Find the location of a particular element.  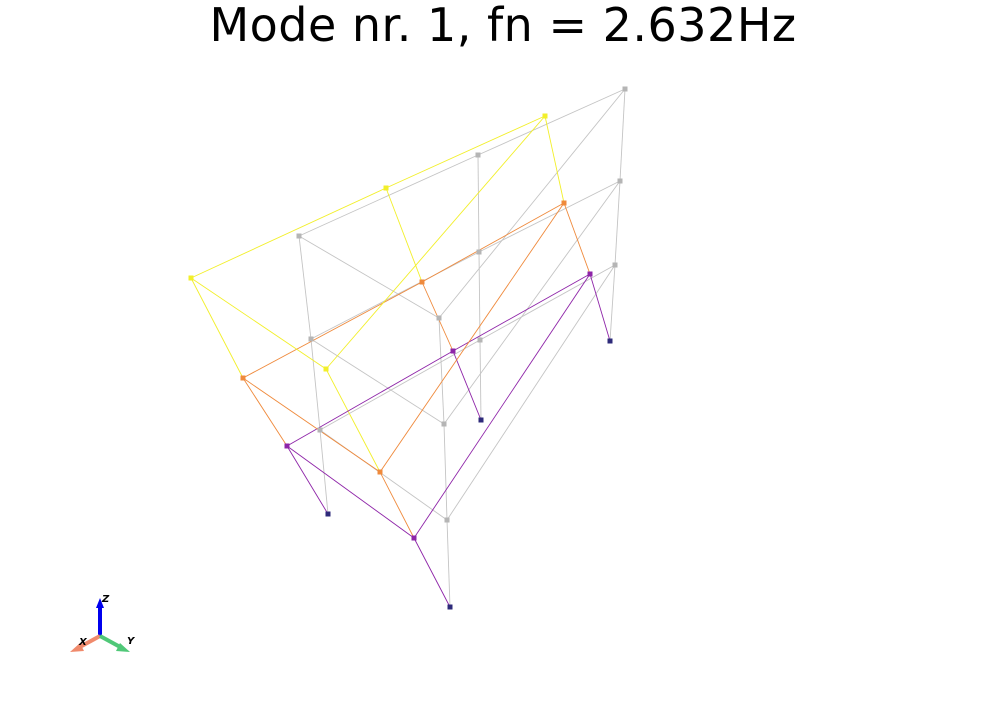

x-arrow-head is located at coordinates (77, 647).